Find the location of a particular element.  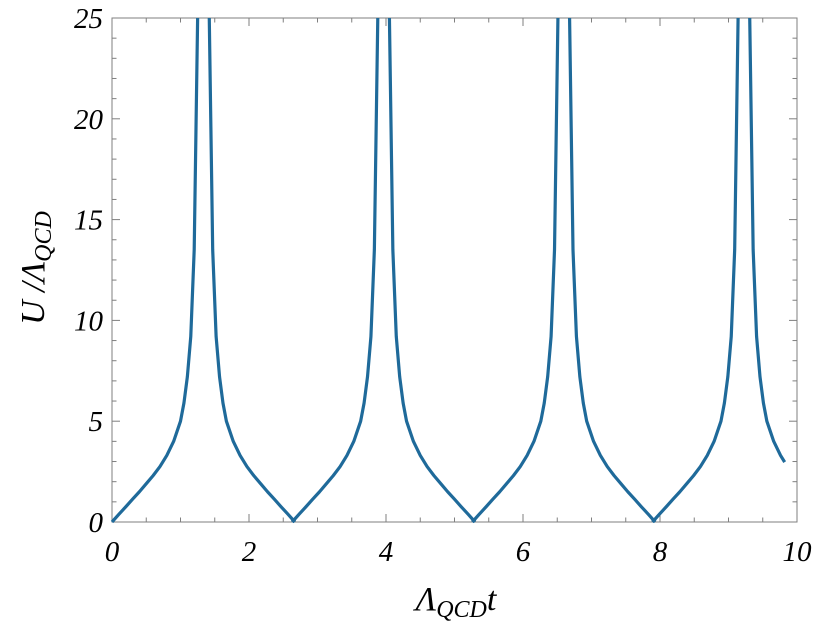

x-tick-label: 4 is located at coordinates (386, 552).